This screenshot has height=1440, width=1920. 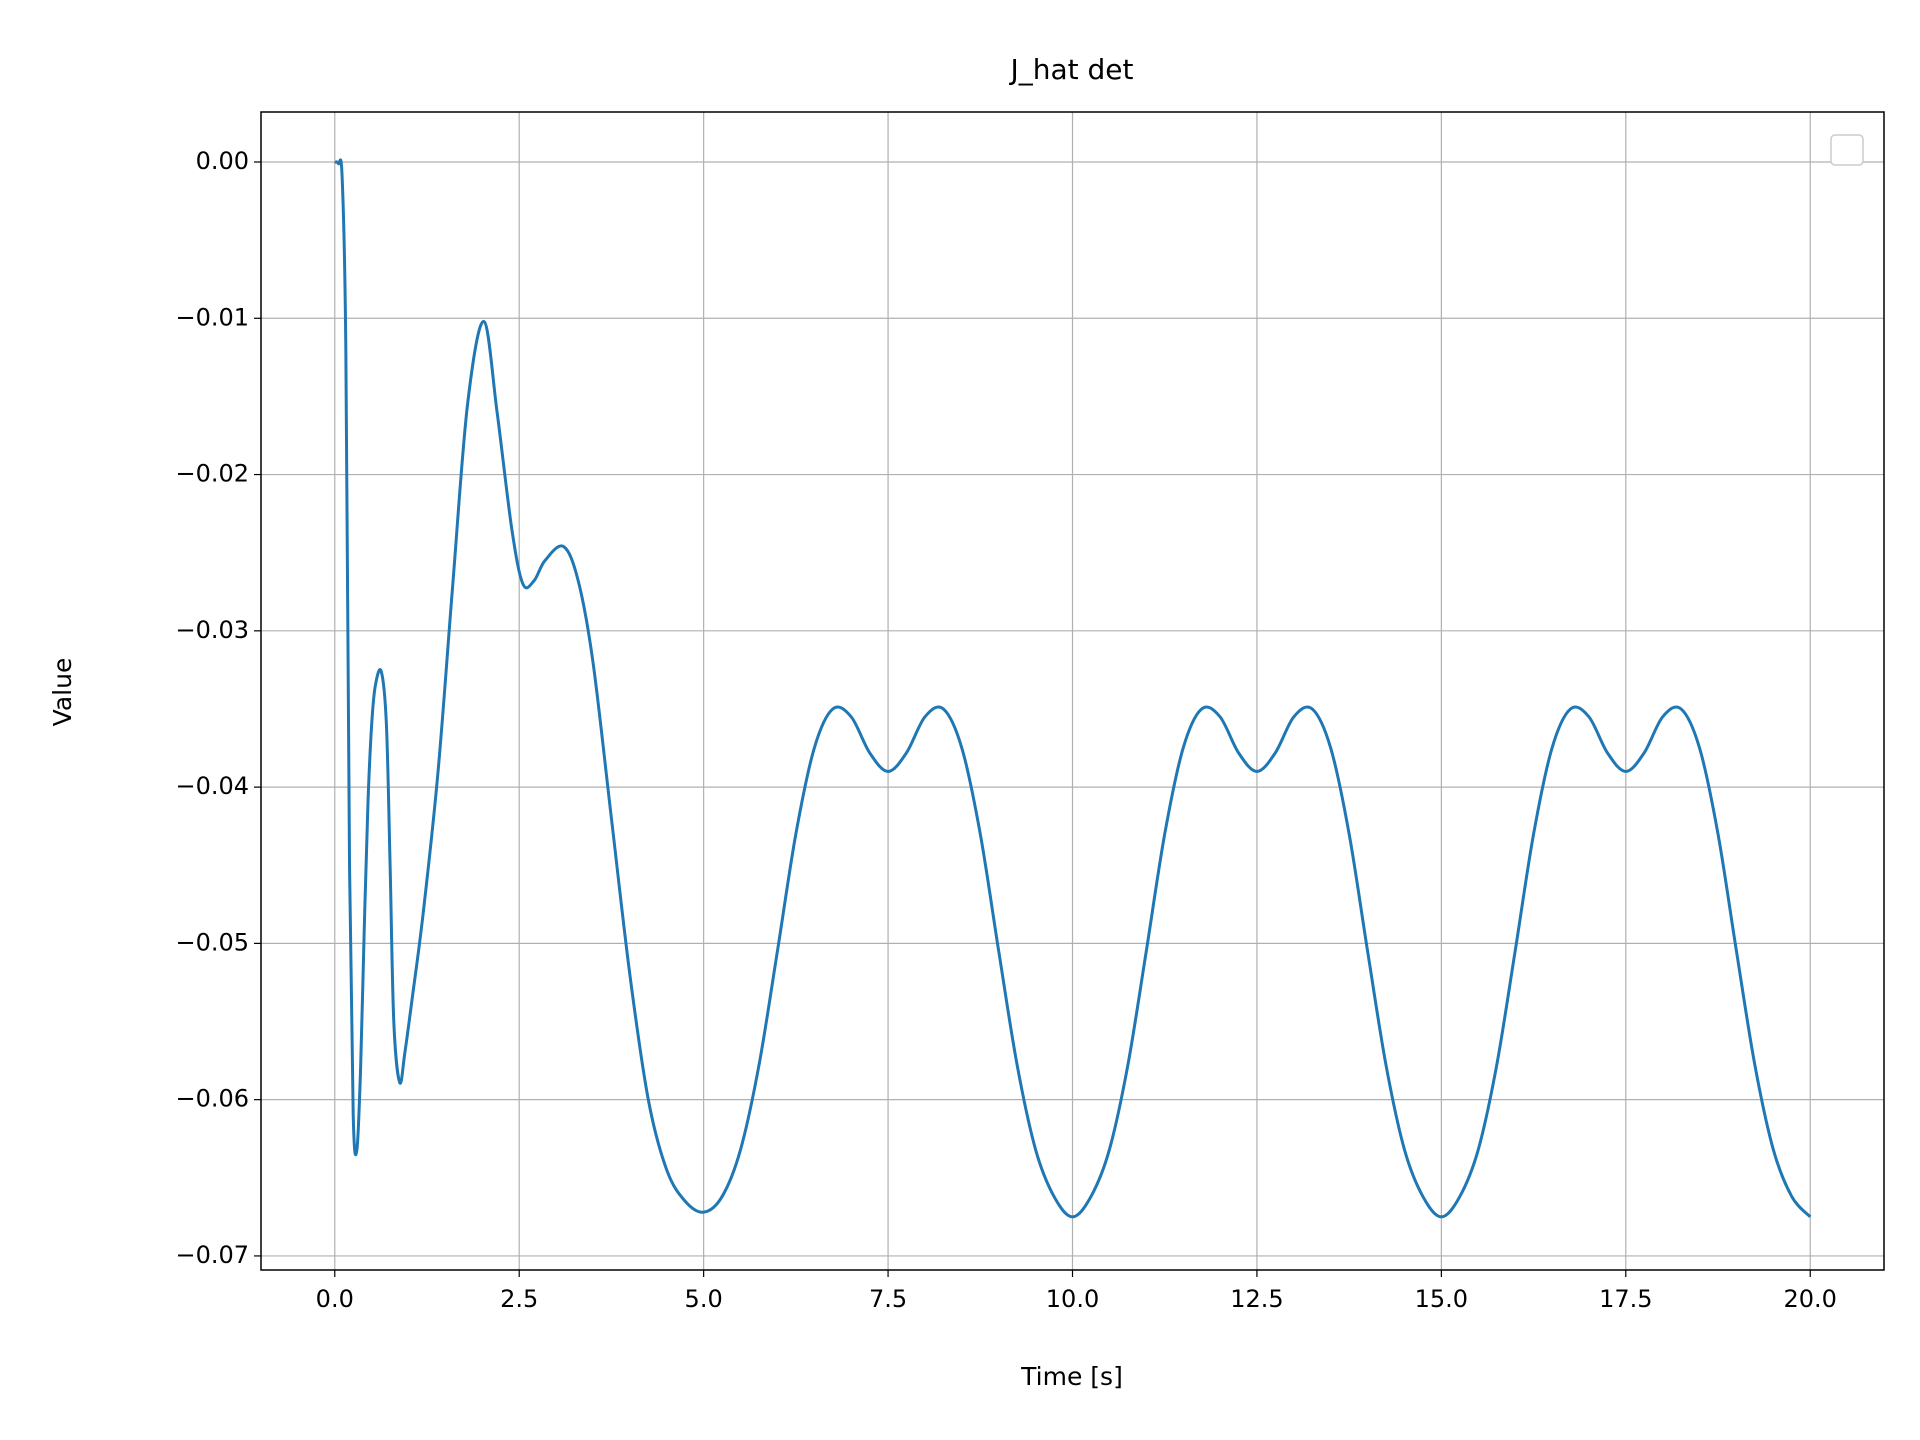 I want to click on y-axis-label: Value, so click(x=62, y=692).